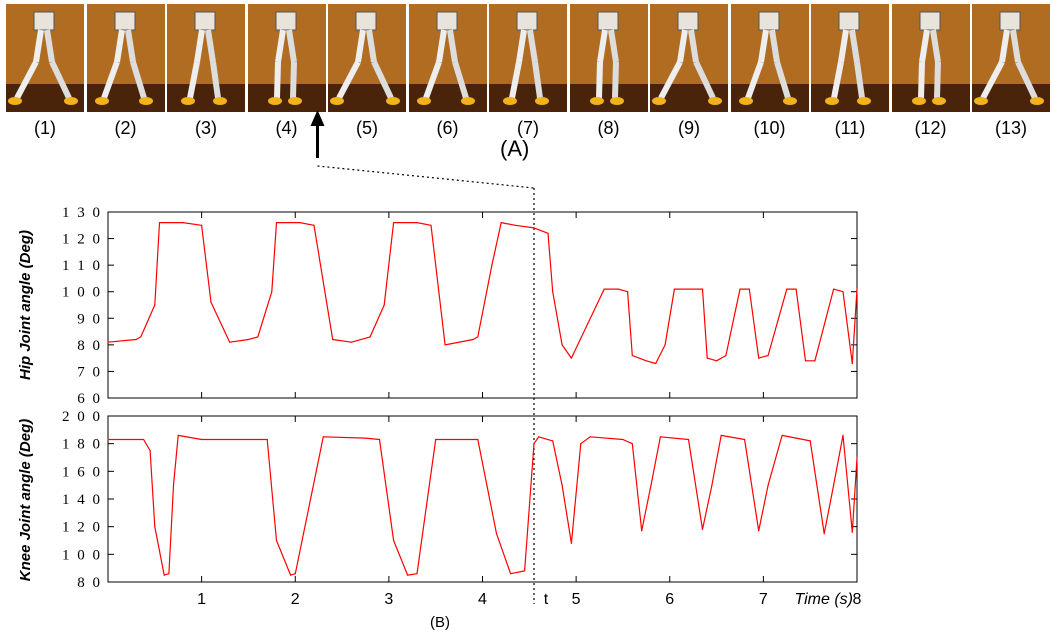 Image resolution: width=1052 pixels, height=637 pixels. What do you see at coordinates (447, 128) in the screenshot?
I see `frame-label: (6)` at bounding box center [447, 128].